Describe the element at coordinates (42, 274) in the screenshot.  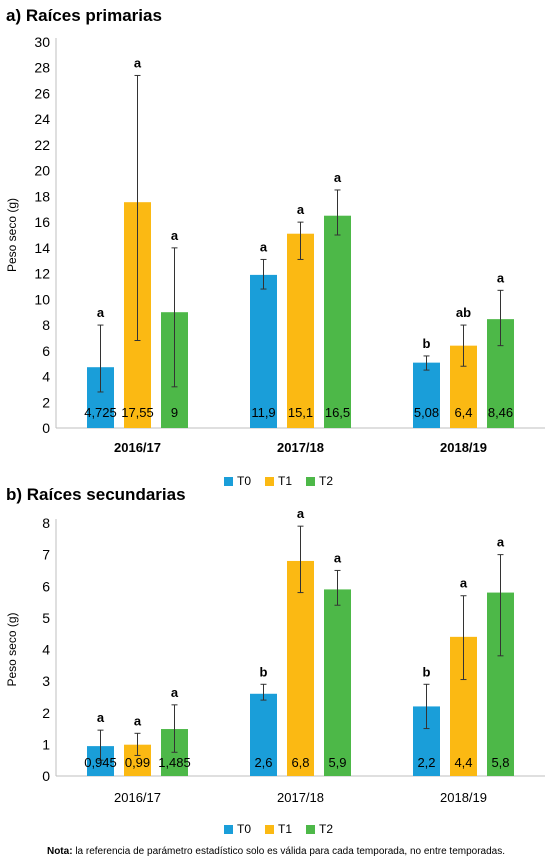
I see `y-tick-label: 12` at that location.